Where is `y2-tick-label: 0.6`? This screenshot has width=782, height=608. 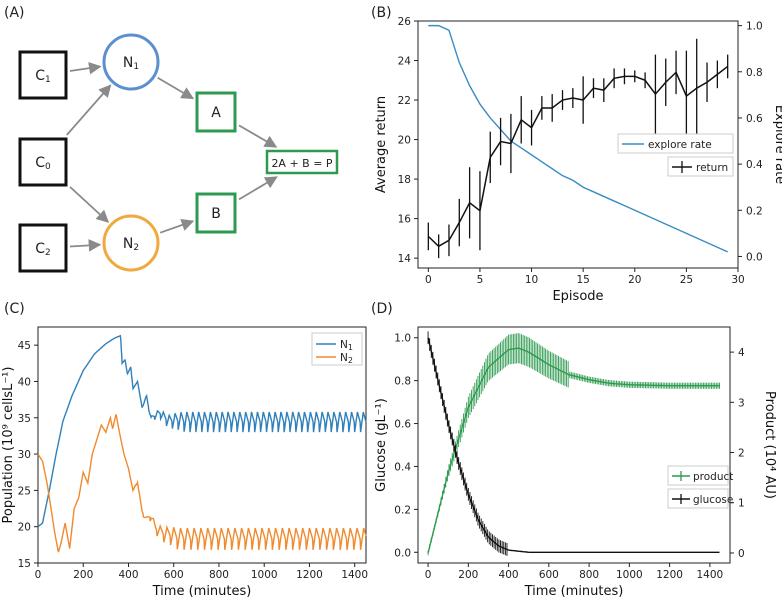
y2-tick-label: 0.6 is located at coordinates (754, 119).